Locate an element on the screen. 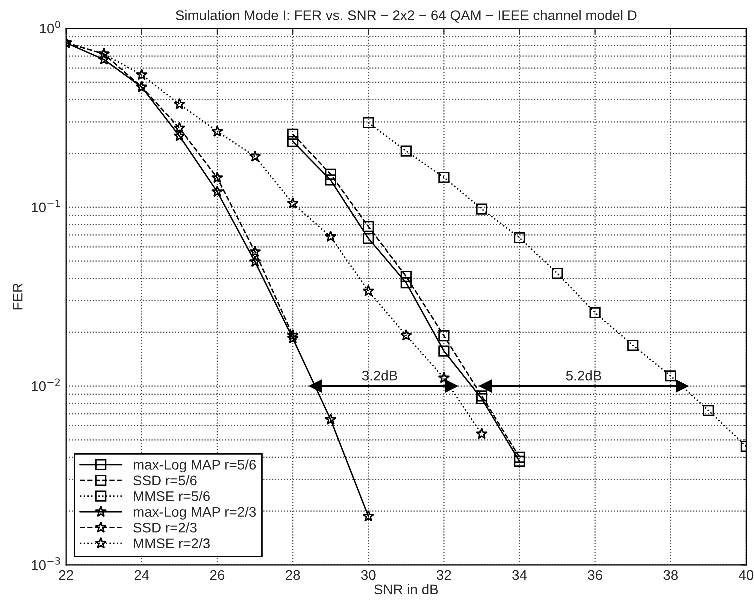 This screenshot has width=754, height=609. y-tick-label: 10$^{−1}$ is located at coordinates (46, 206).